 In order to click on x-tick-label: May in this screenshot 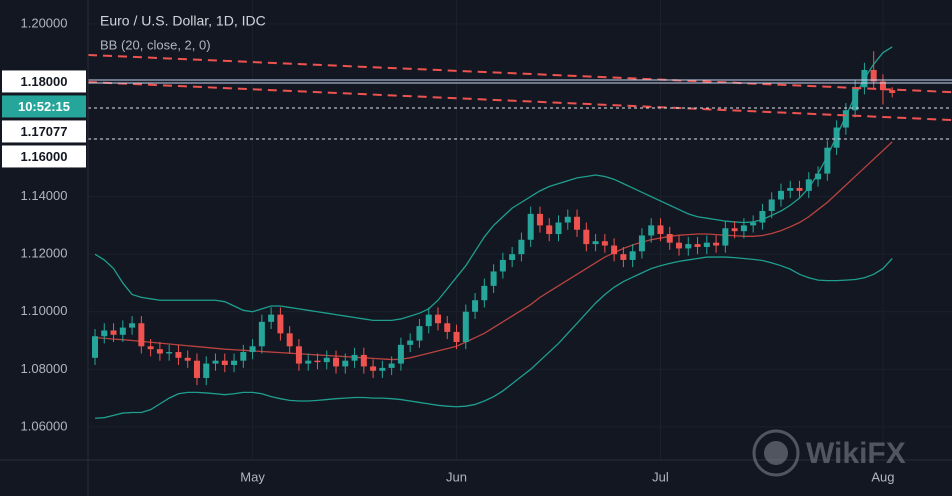, I will do `click(252, 476)`.